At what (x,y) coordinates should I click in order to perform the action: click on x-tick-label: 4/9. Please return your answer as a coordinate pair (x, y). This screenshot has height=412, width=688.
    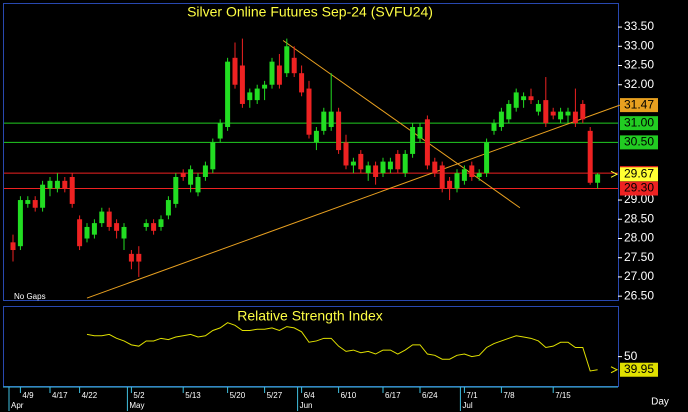
    Looking at the image, I should click on (28, 395).